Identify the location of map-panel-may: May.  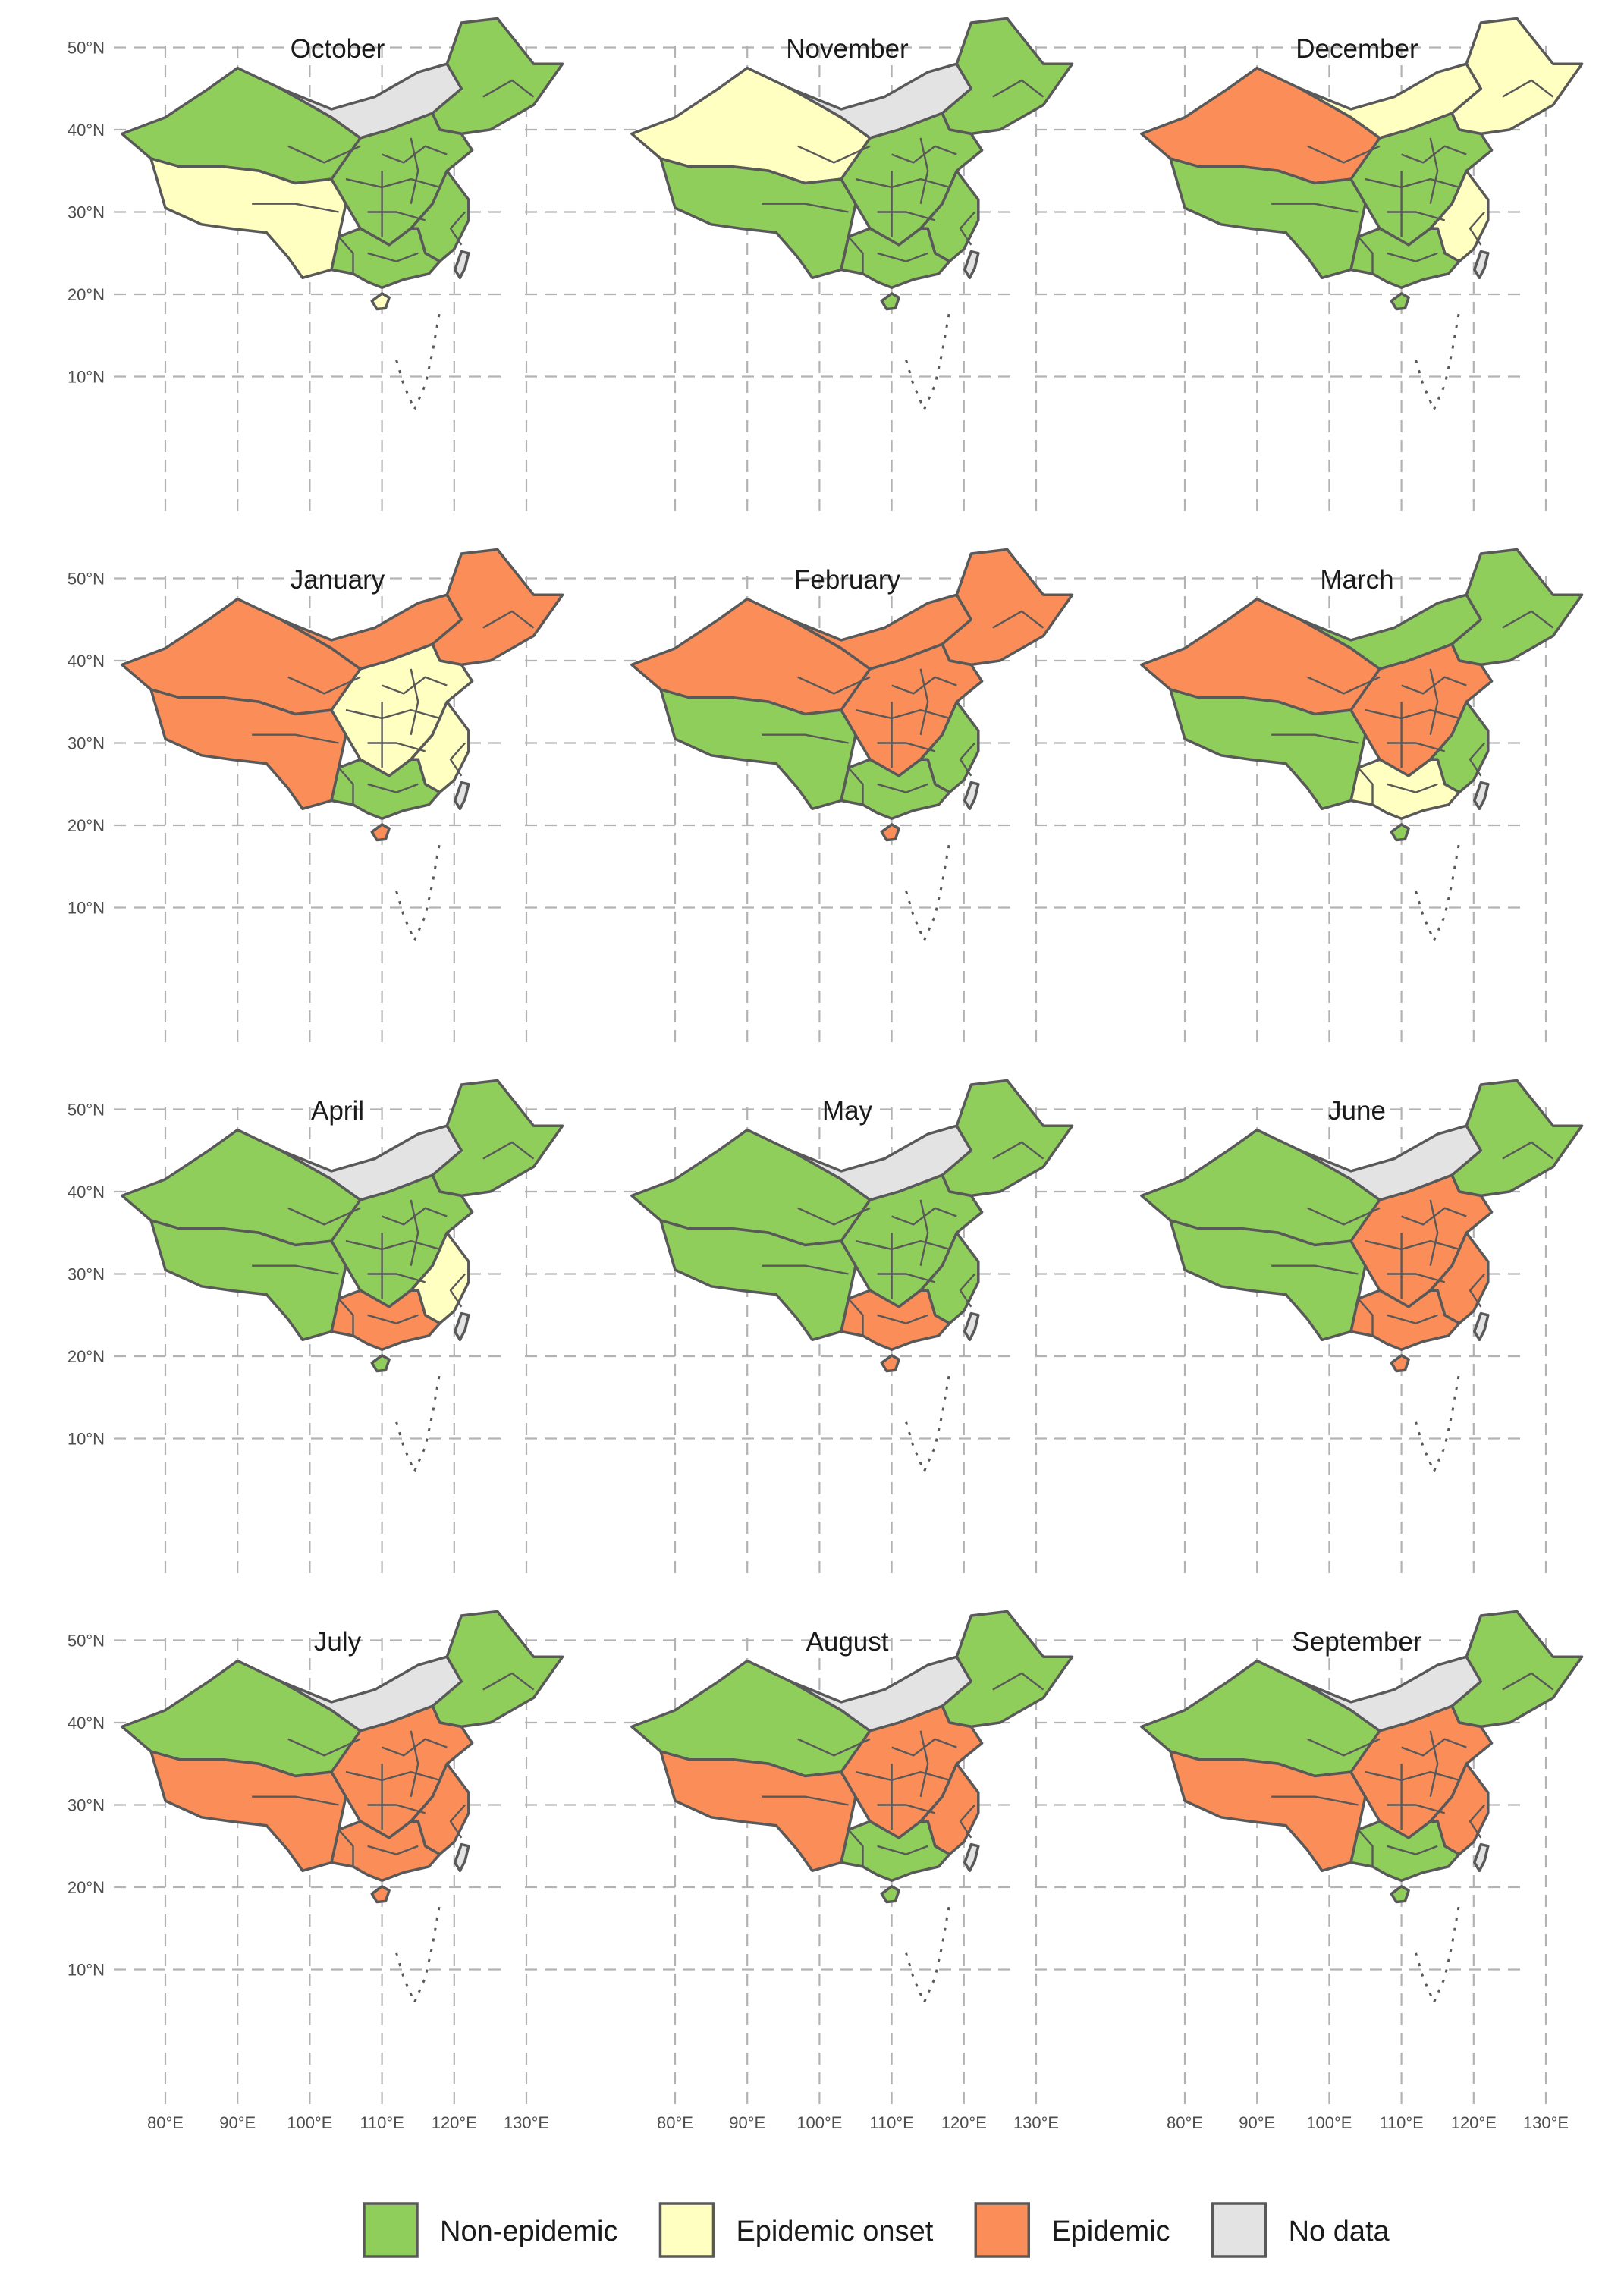
(799, 1328).